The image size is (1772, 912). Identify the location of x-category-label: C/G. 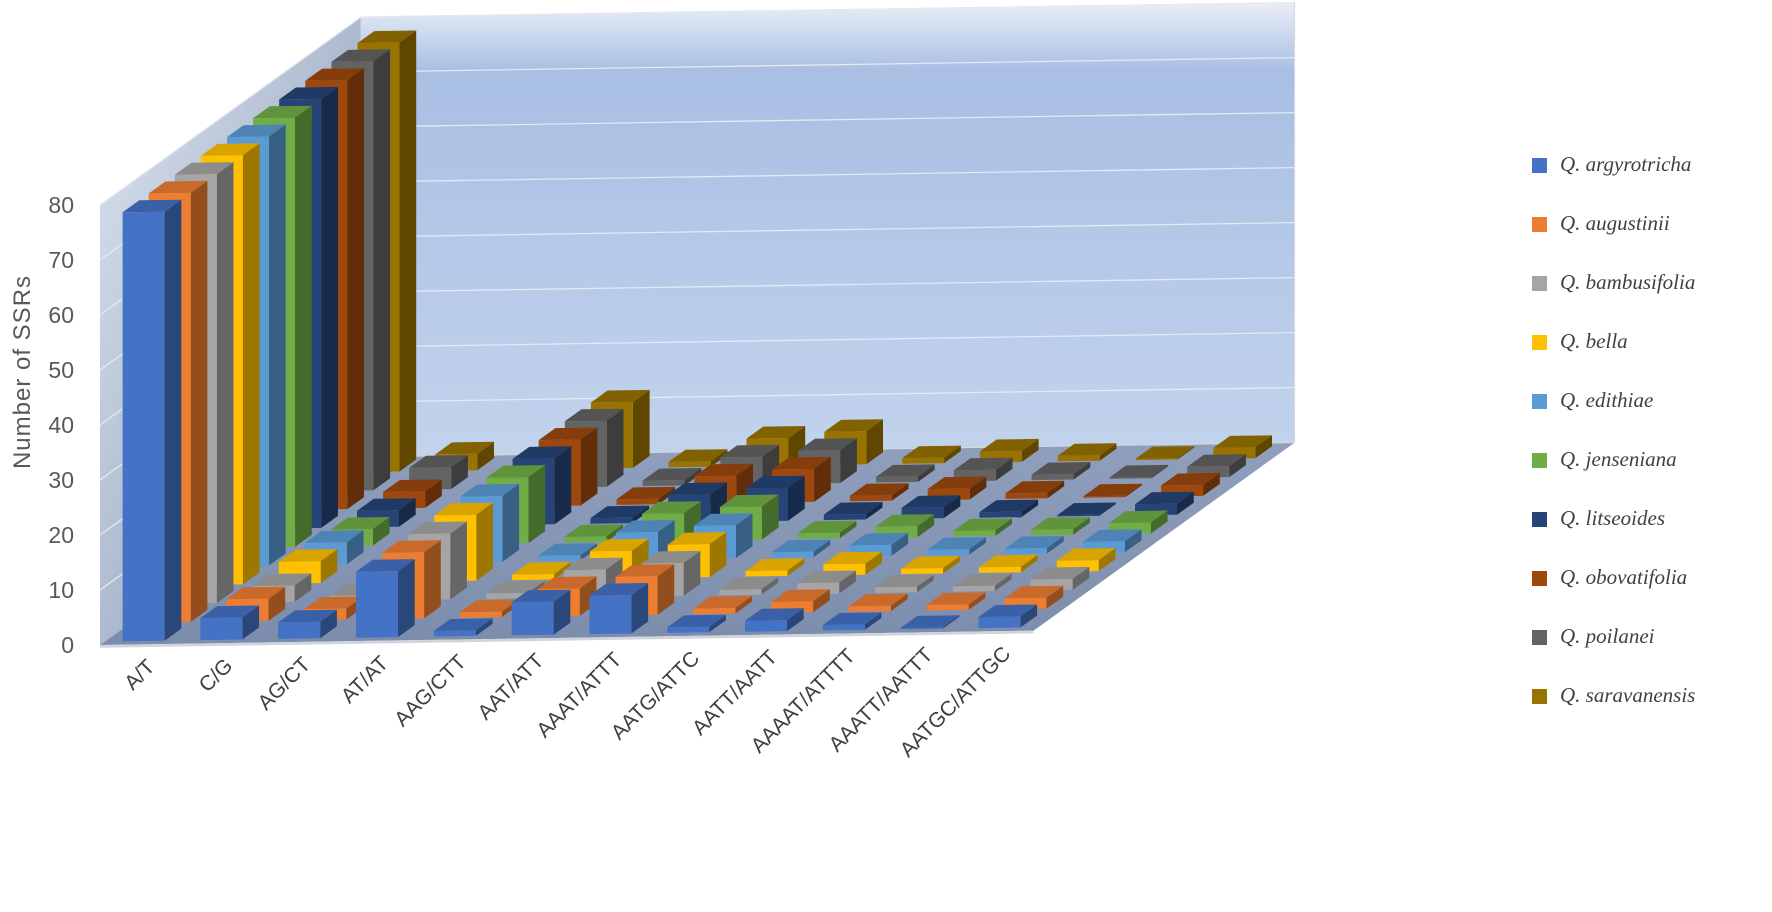
(216, 675).